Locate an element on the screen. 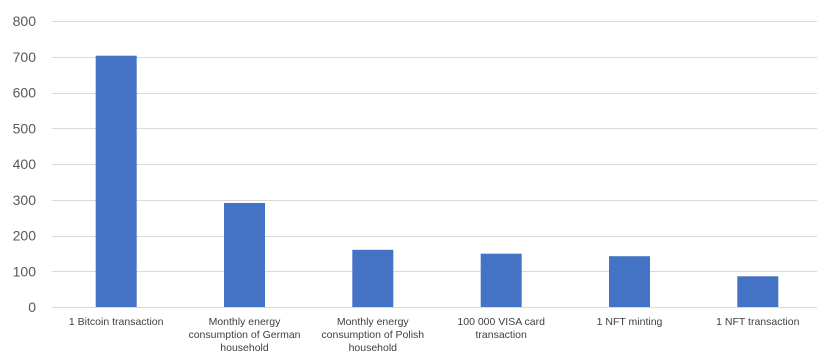 The width and height of the screenshot is (817, 353). y-tick-label: 400 is located at coordinates (25, 164).